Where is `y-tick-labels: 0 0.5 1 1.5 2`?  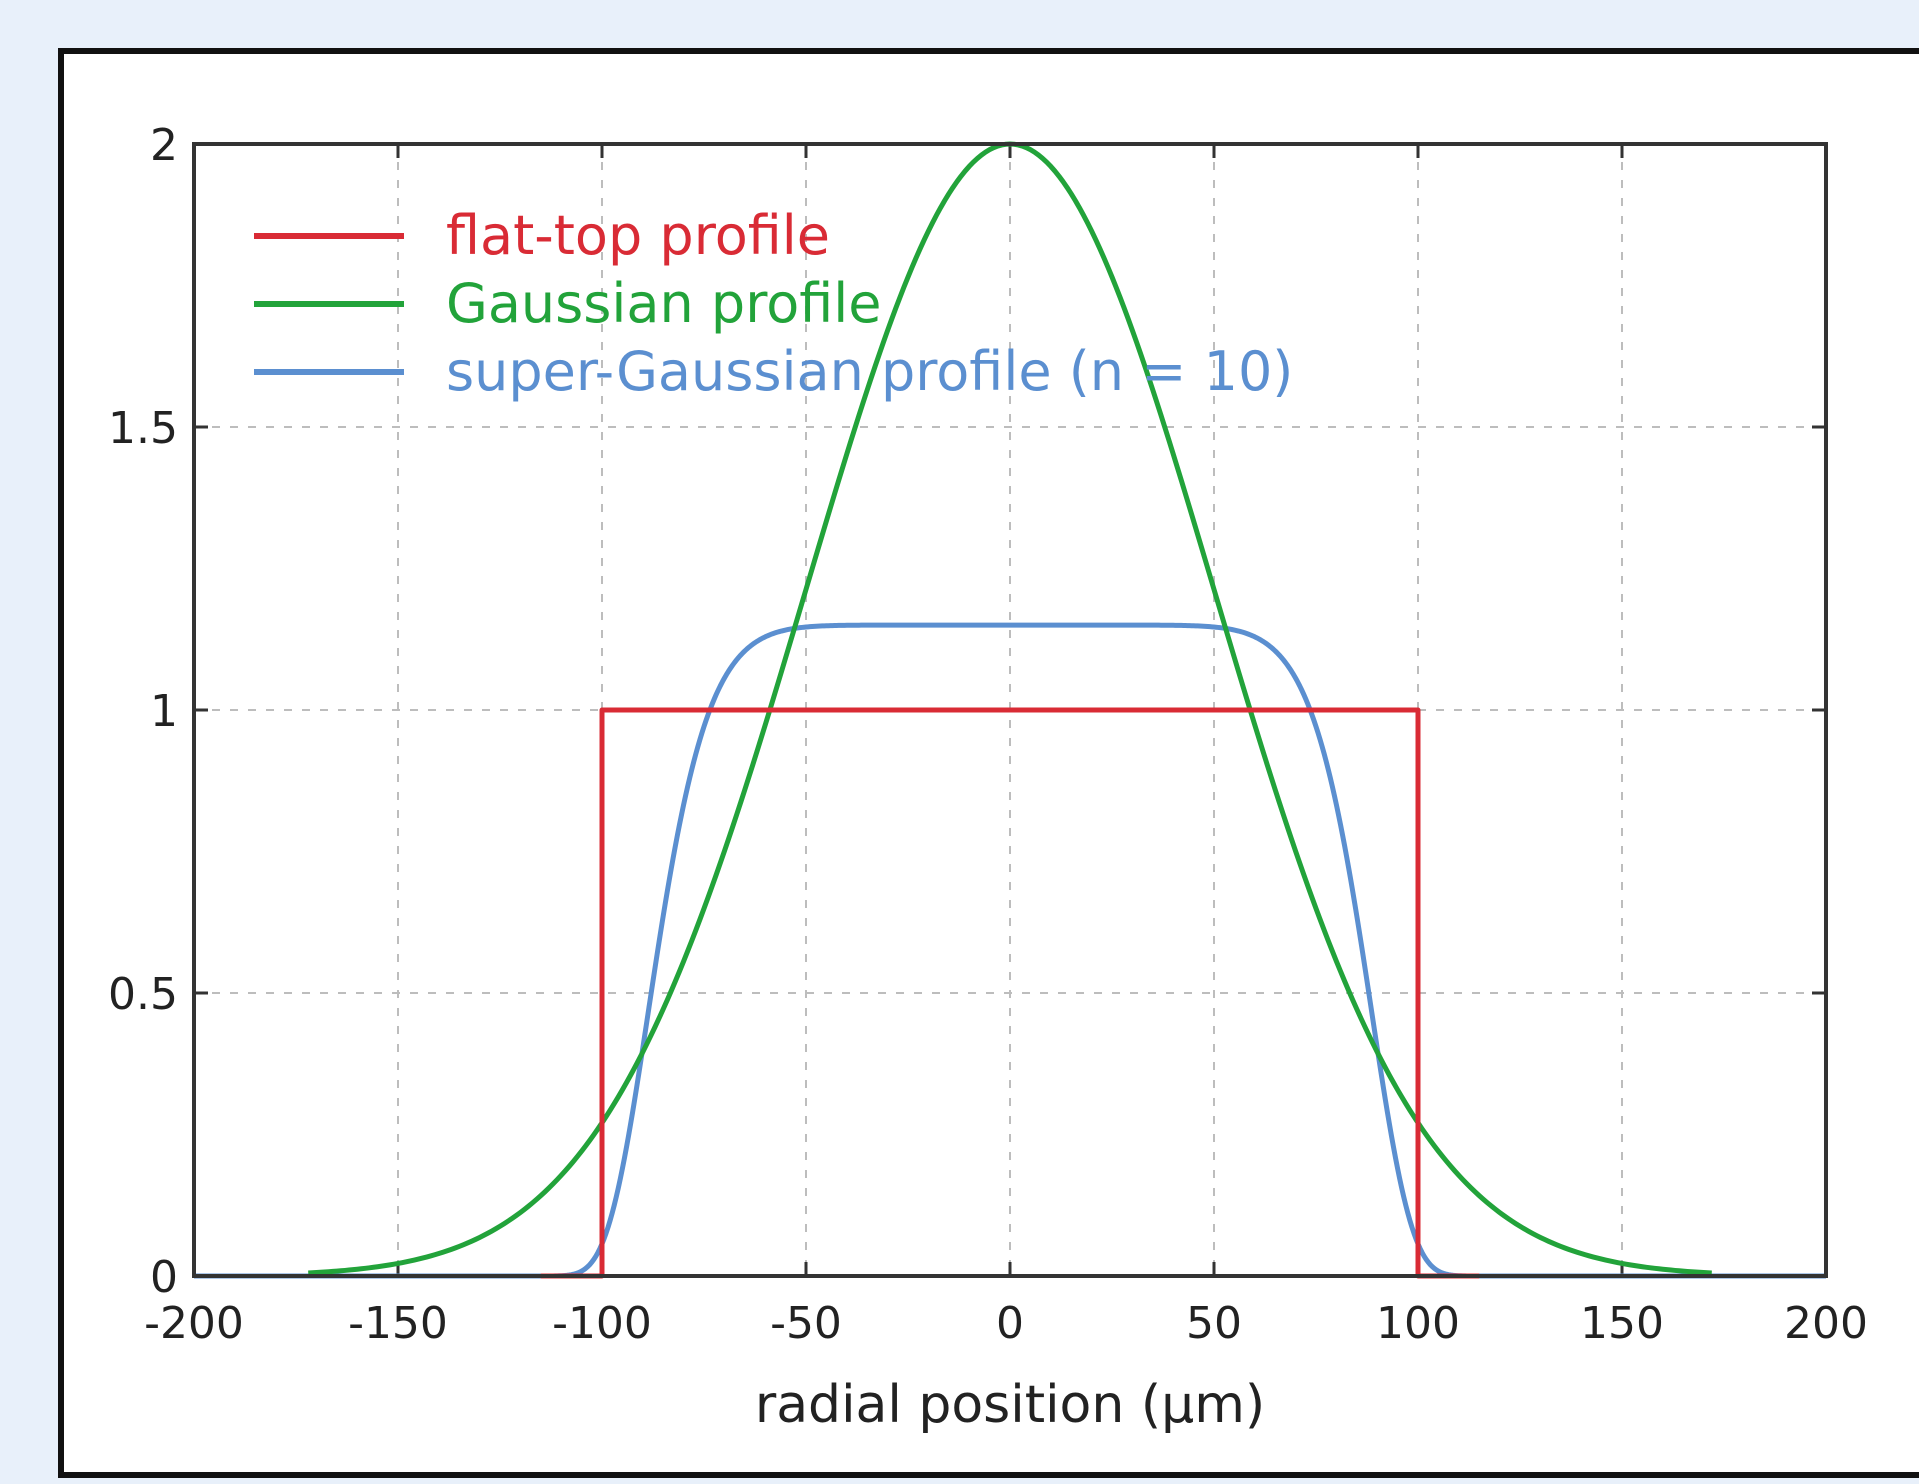 y-tick-labels: 0 0.5 1 1.5 2 is located at coordinates (143, 711).